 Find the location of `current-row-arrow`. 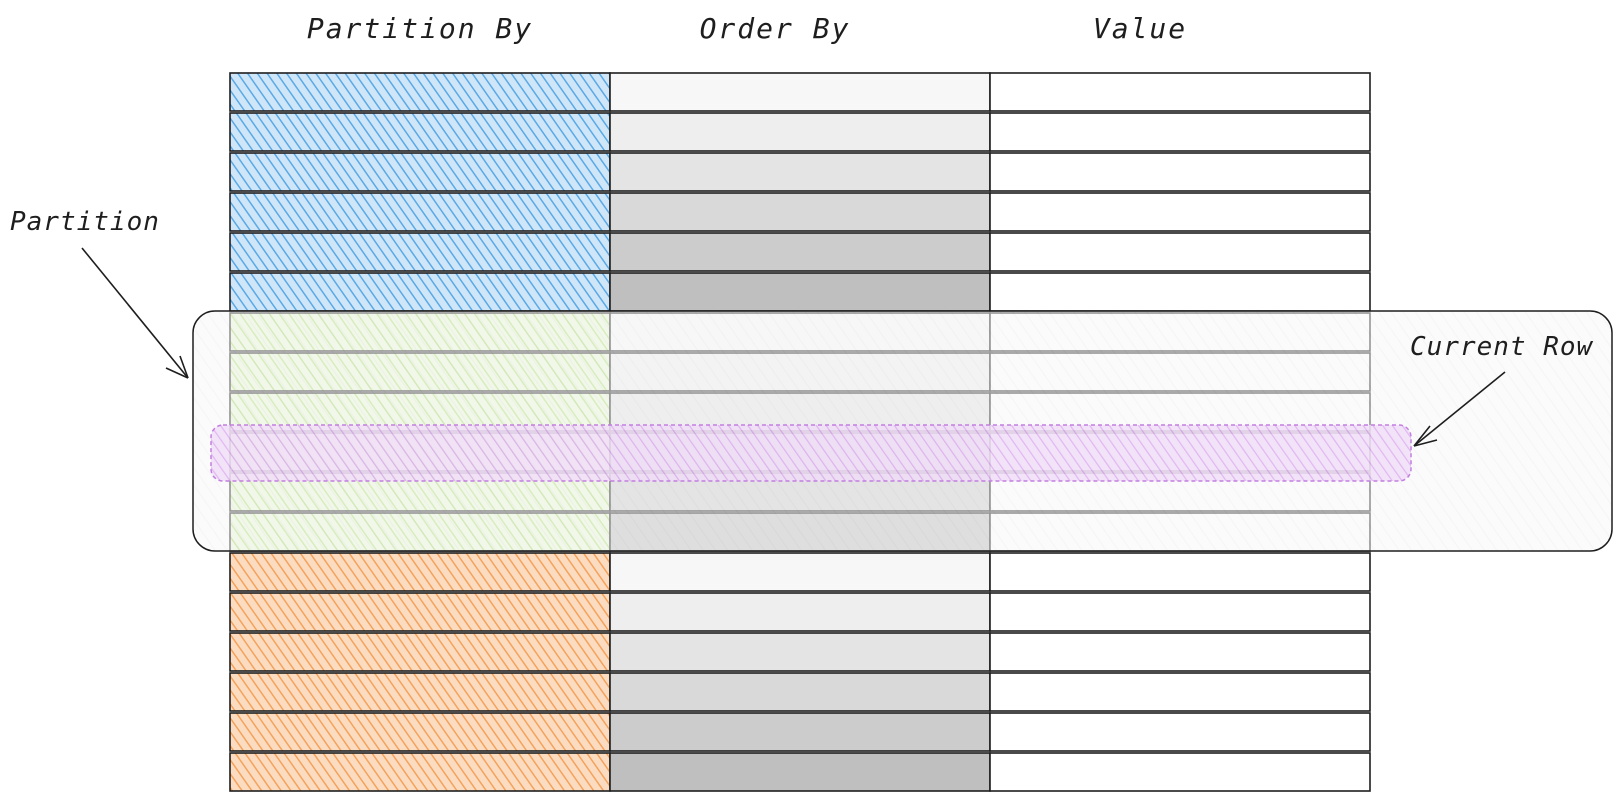

current-row-arrow is located at coordinates (1459, 409).